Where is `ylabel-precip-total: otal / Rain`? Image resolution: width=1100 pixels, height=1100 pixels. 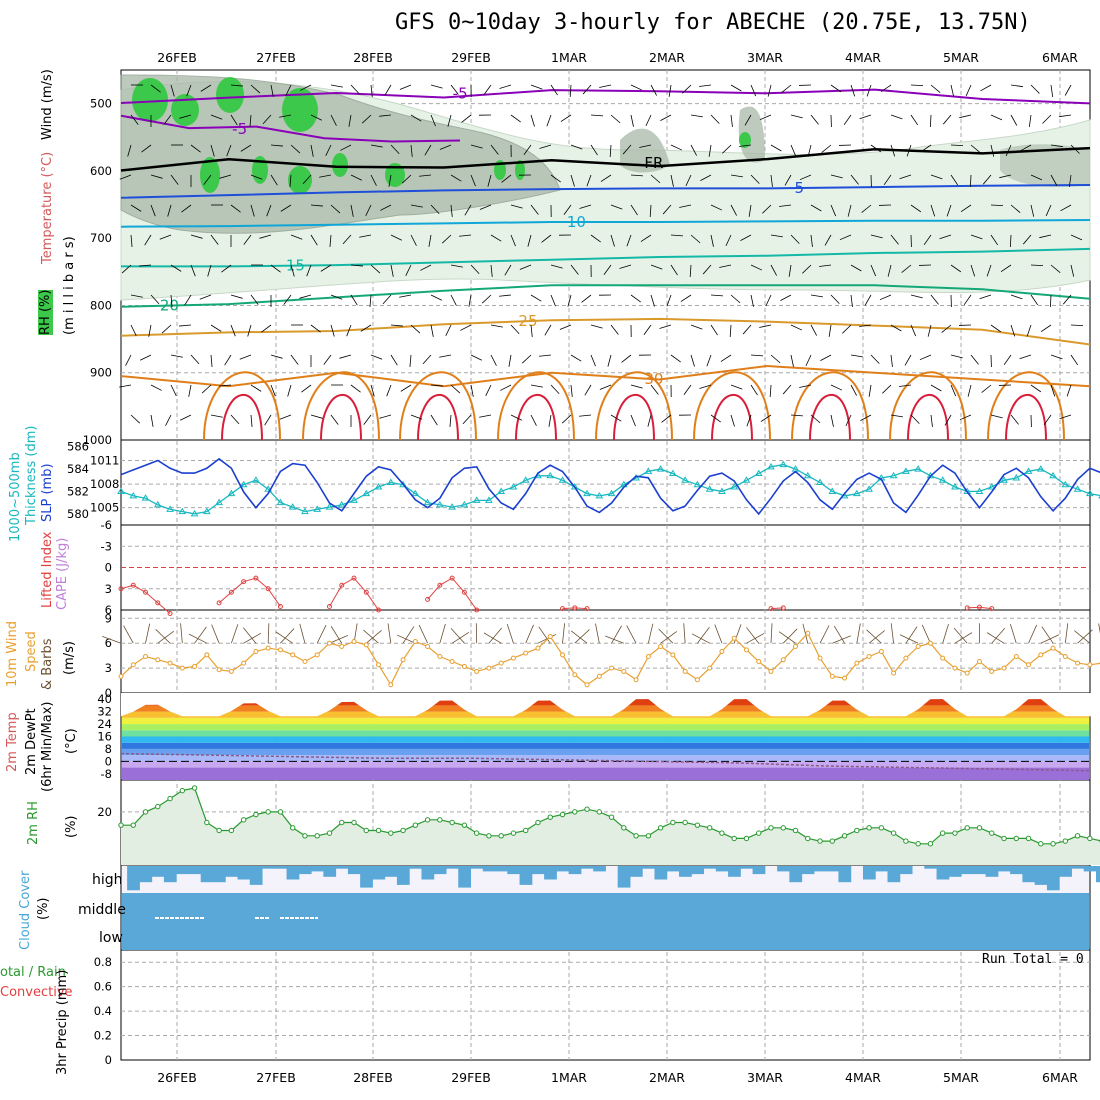 ylabel-precip-total: otal / Rain is located at coordinates (33, 972).